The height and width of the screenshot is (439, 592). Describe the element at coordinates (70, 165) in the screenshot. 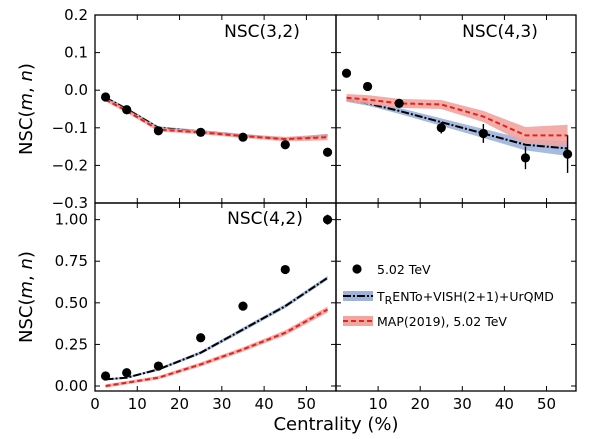

I see `y-tick-label: −0.2` at that location.